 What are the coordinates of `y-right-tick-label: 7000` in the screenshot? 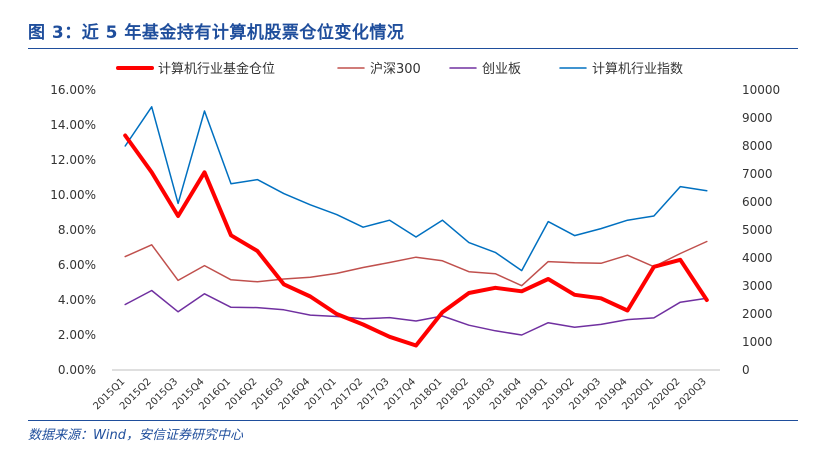 It's located at (757, 174).